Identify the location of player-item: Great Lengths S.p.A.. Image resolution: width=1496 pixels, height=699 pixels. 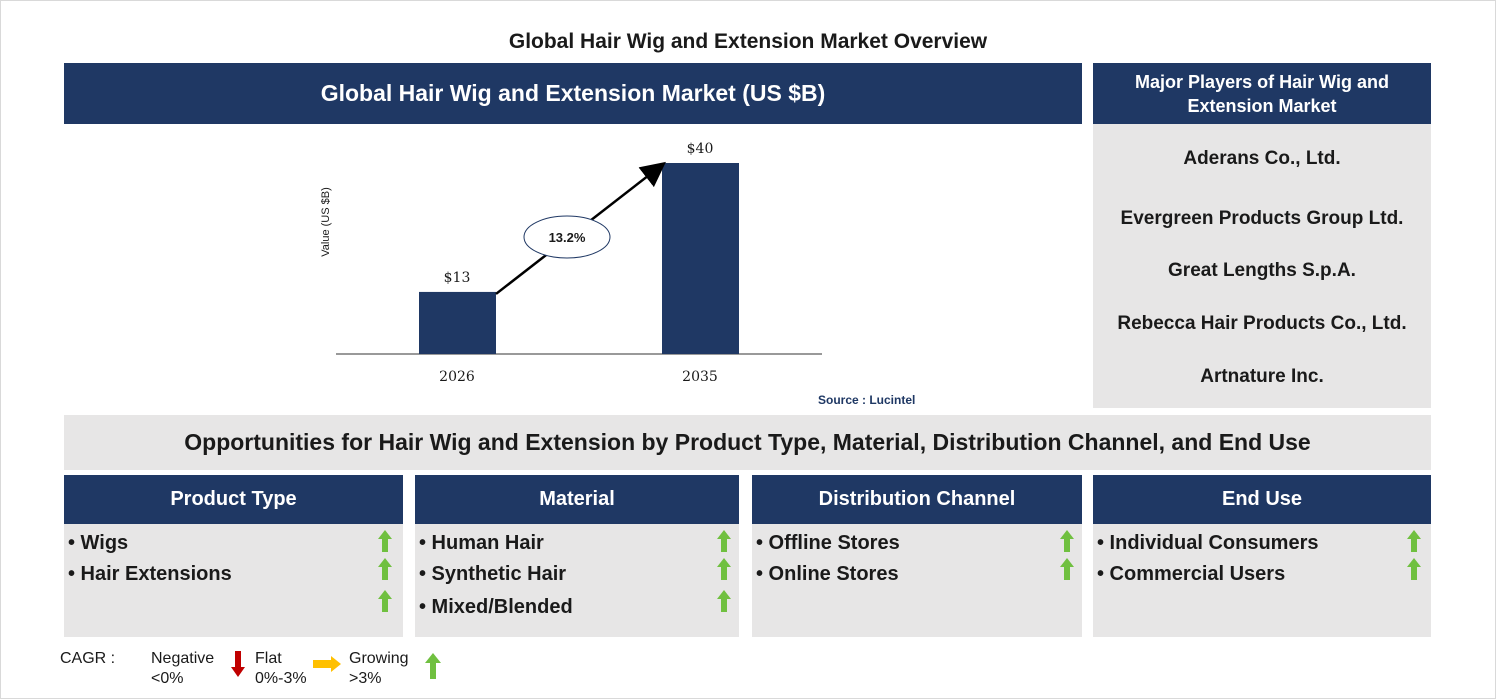
(1262, 270).